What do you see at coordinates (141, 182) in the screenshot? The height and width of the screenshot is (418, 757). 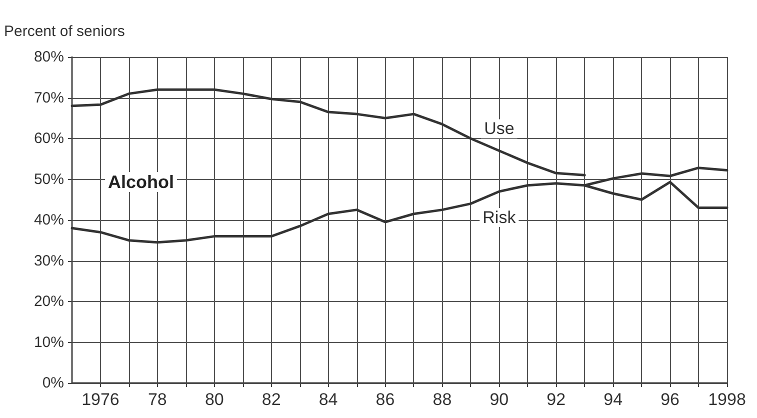 I see `annotation: Alcohol` at bounding box center [141, 182].